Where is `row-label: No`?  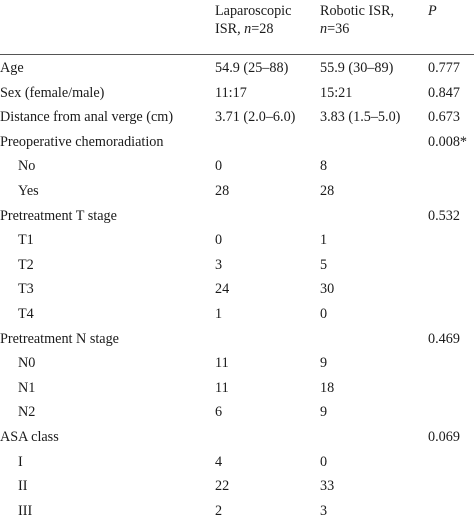
row-label: No is located at coordinates (27, 166).